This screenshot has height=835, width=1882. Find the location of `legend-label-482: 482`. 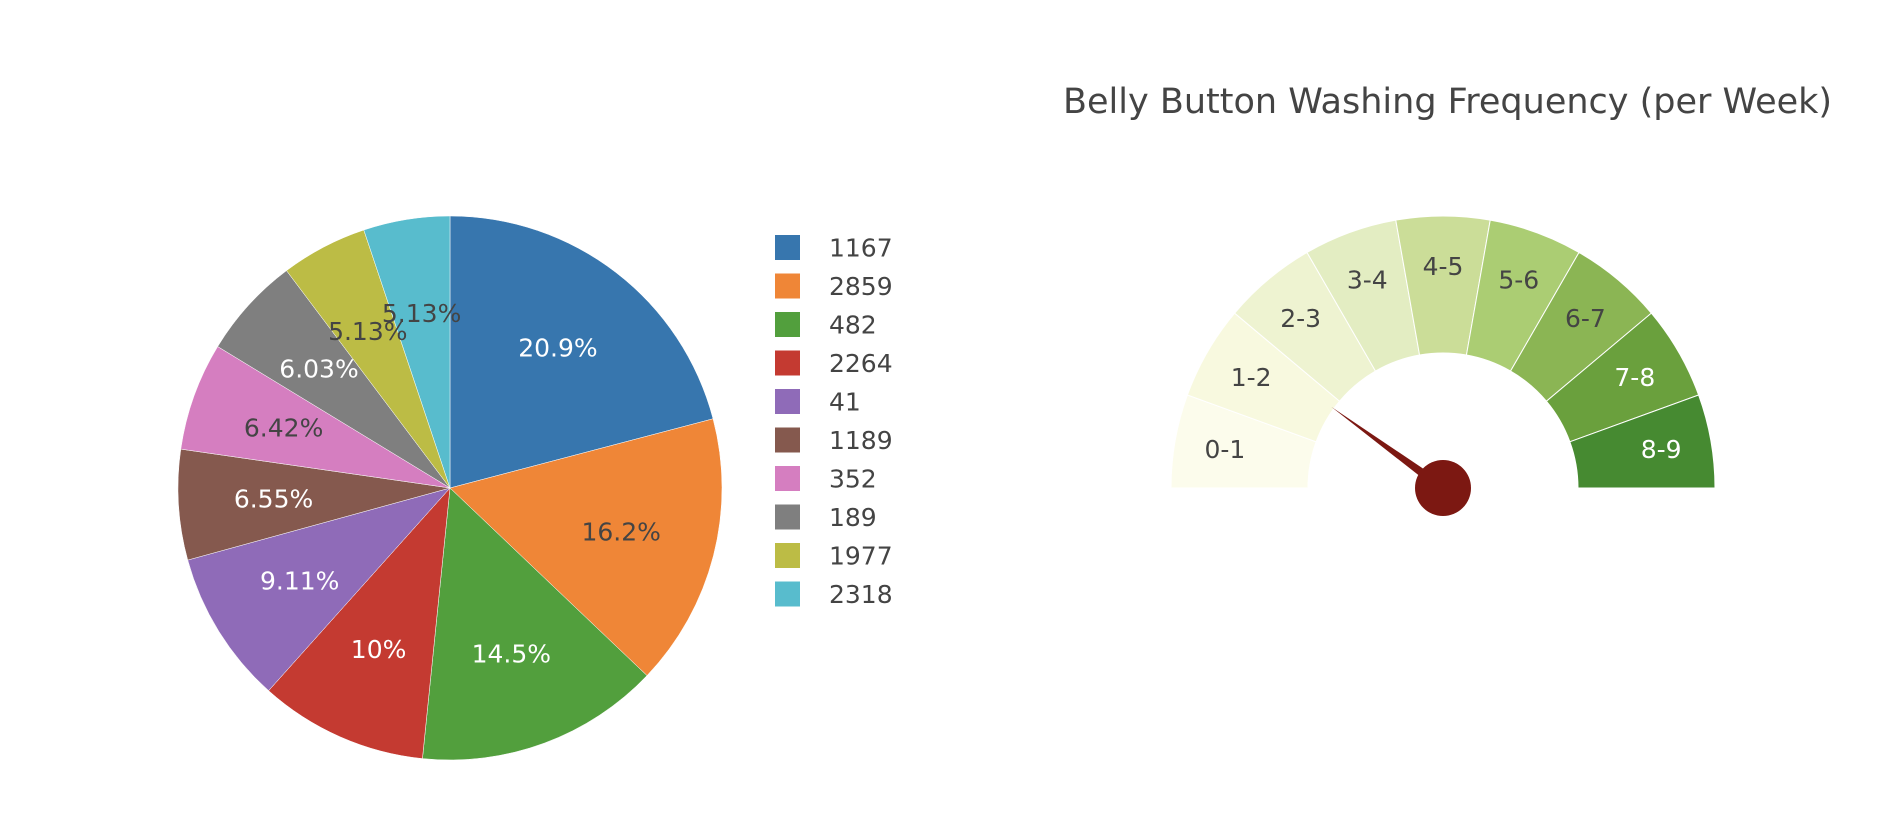

legend-label-482: 482 is located at coordinates (853, 325).